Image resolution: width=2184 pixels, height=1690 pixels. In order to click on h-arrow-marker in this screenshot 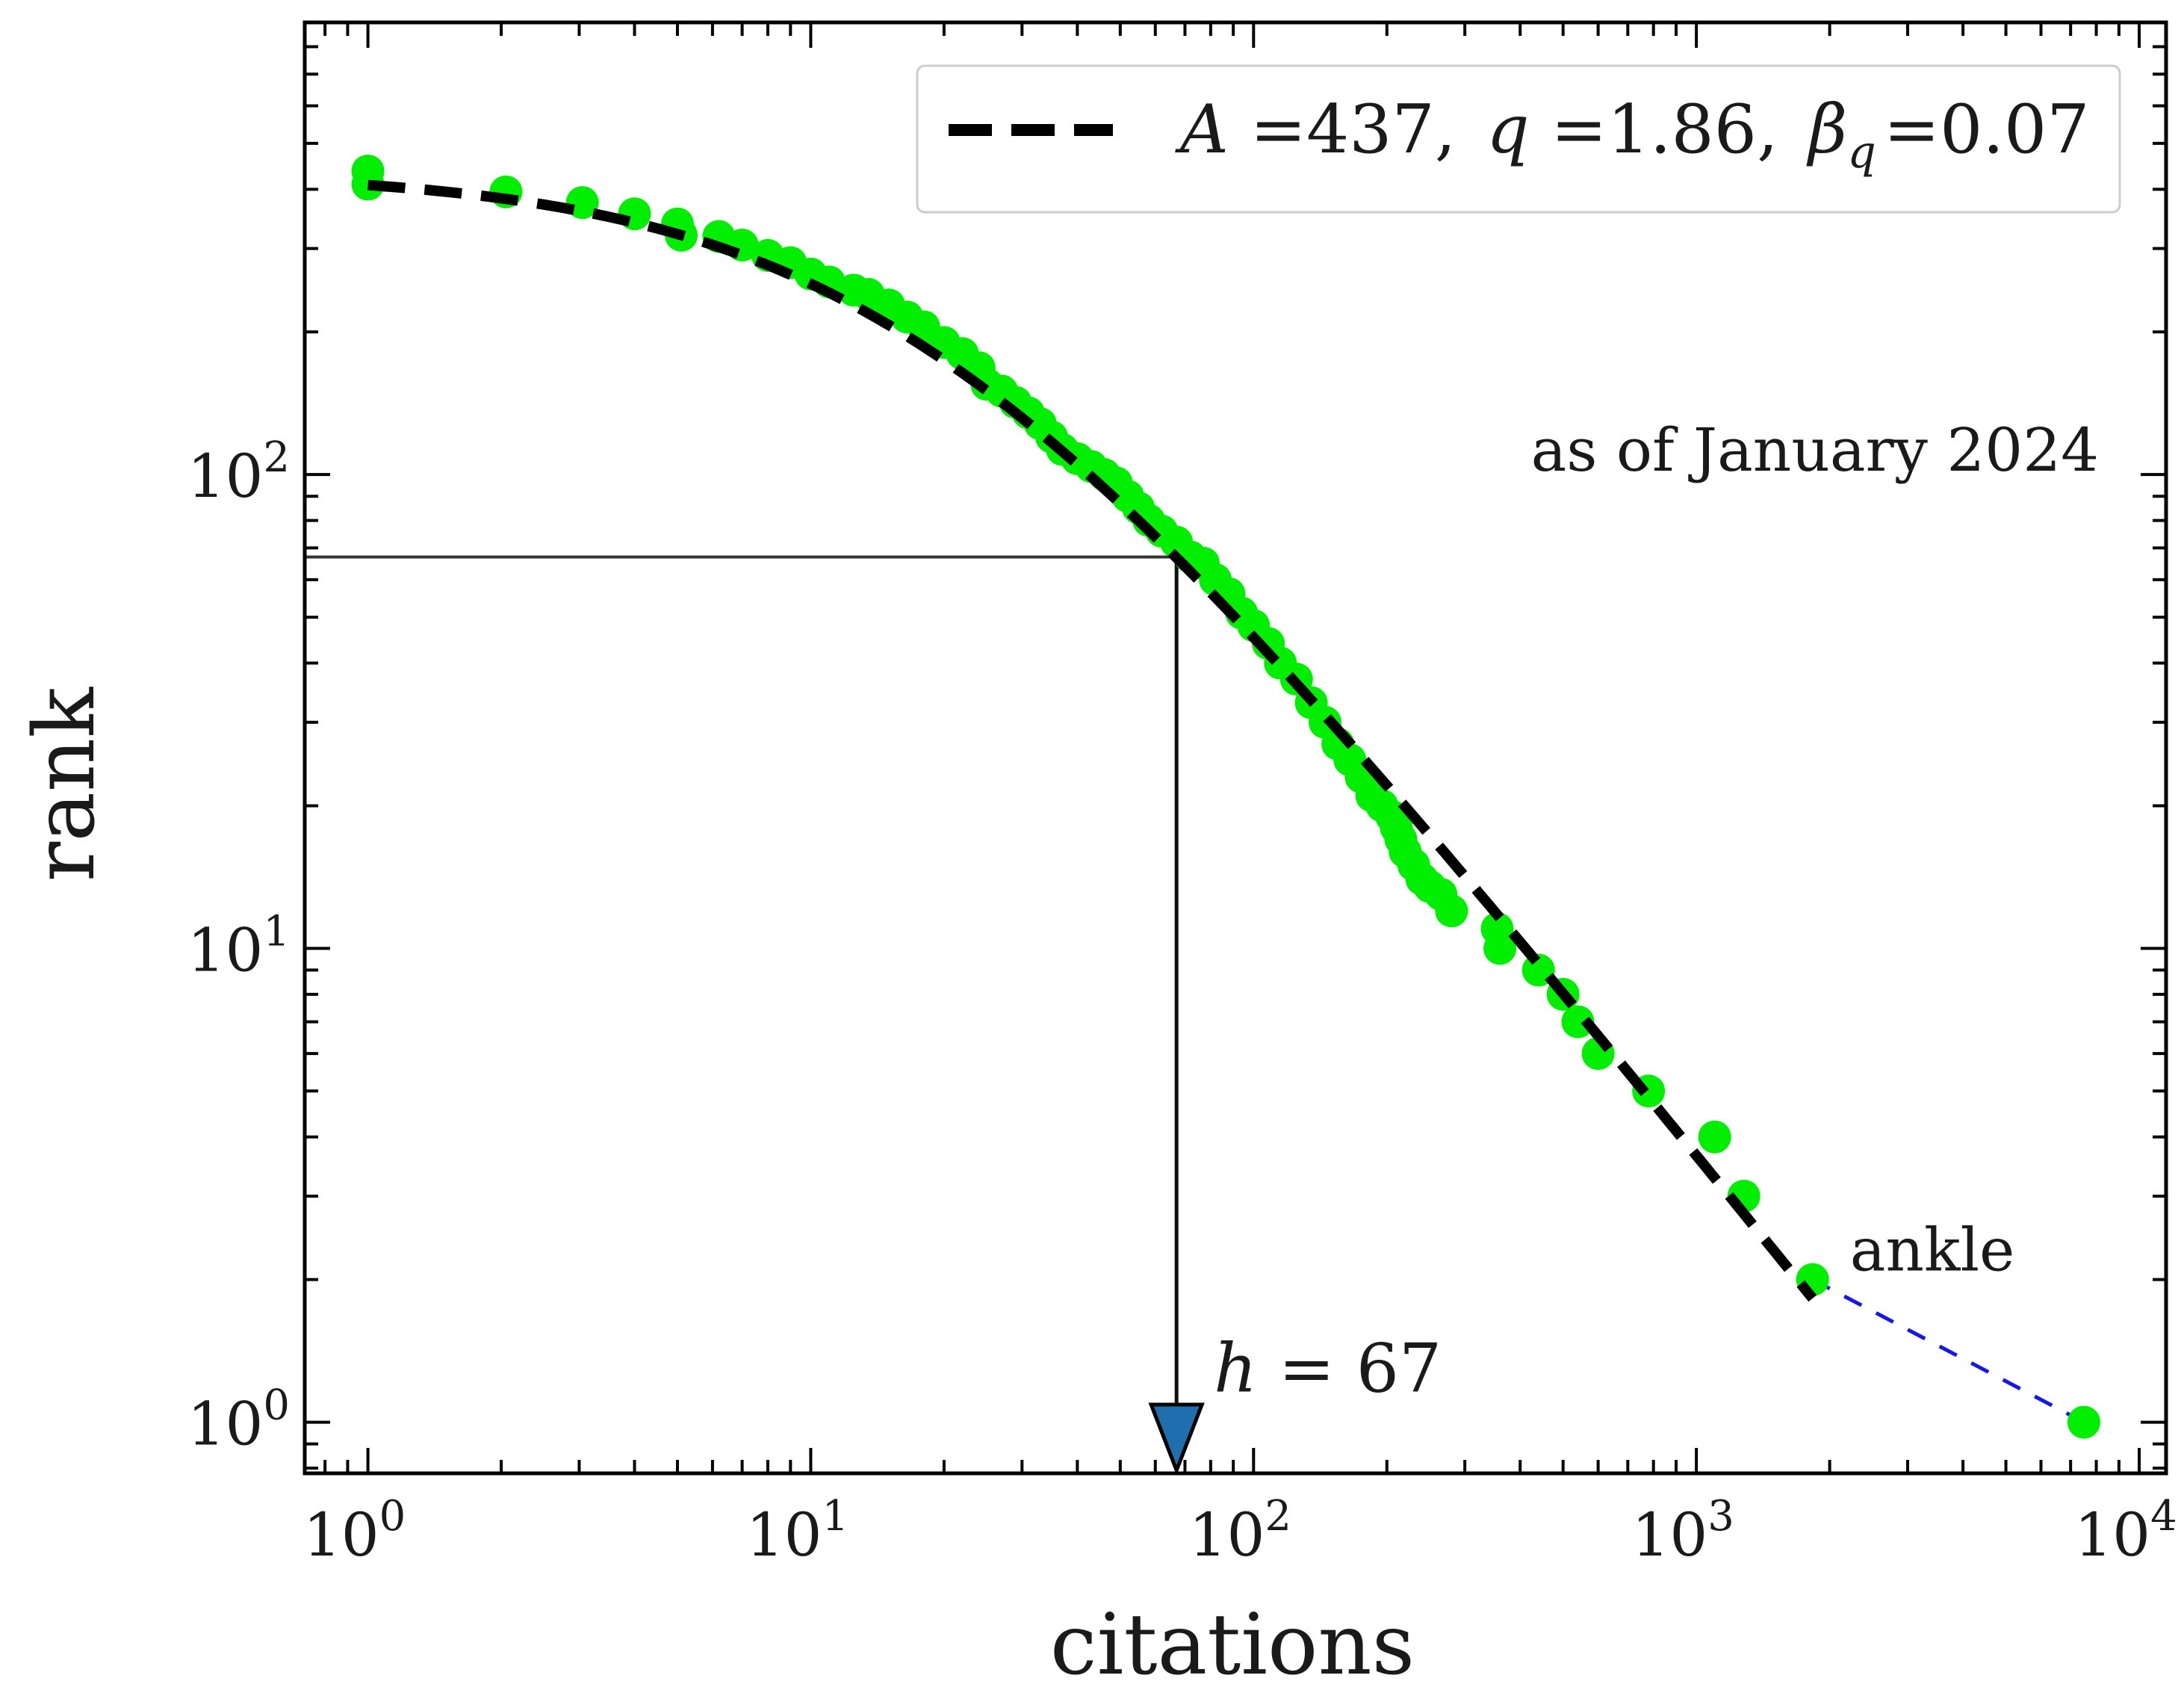, I will do `click(1176, 1439)`.